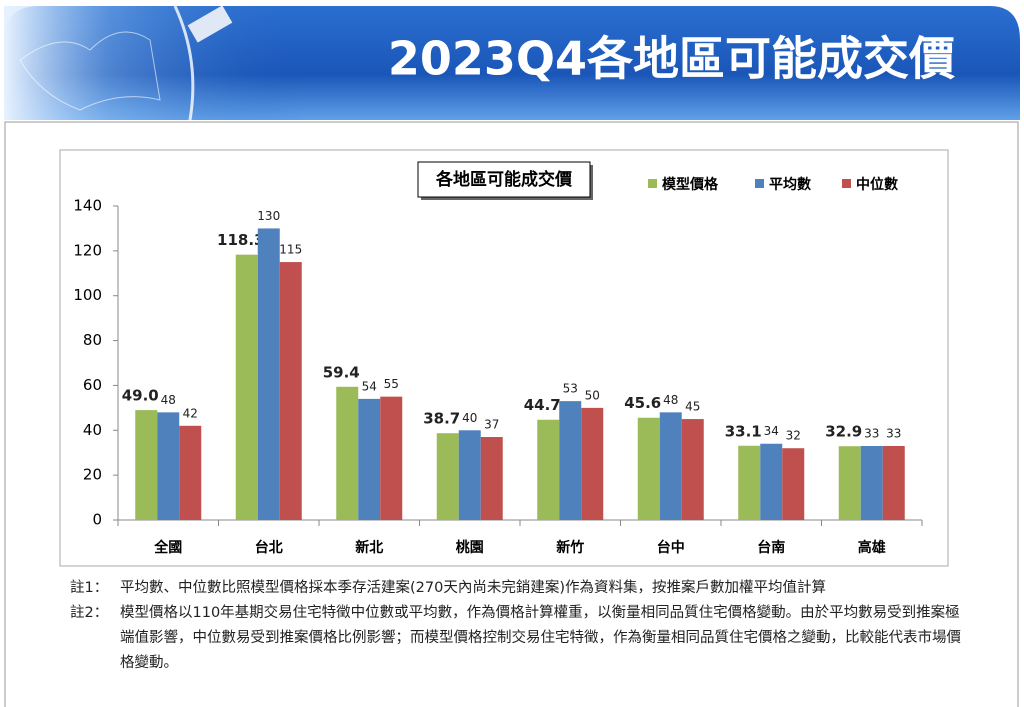 The width and height of the screenshot is (1024, 707). Describe the element at coordinates (167, 547) in the screenshot. I see `x-tick-label: 全國` at that location.